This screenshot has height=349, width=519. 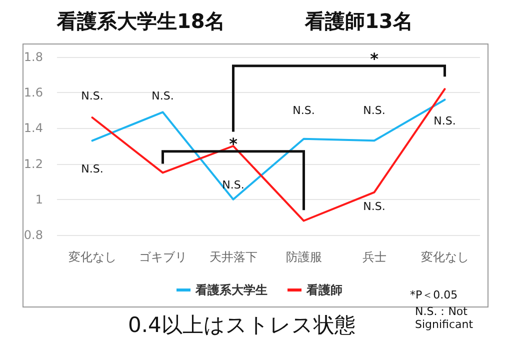 What do you see at coordinates (444, 318) in the screenshot?
I see `text: N.S.：Not Significant` at bounding box center [444, 318].